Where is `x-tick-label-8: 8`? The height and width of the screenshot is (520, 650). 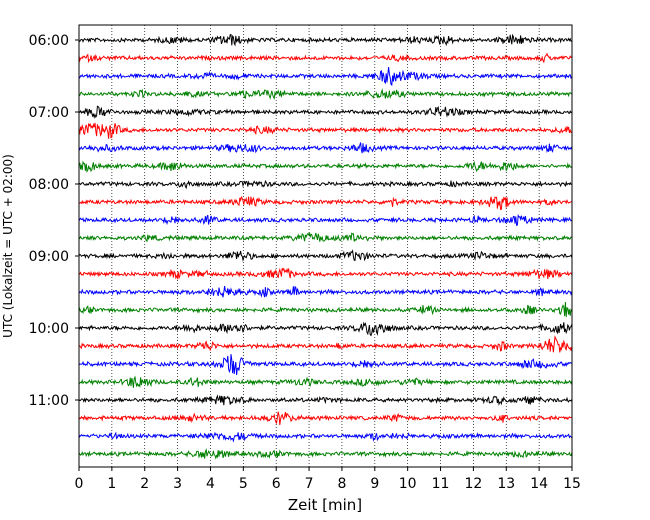
x-tick-label-8: 8 is located at coordinates (341, 484).